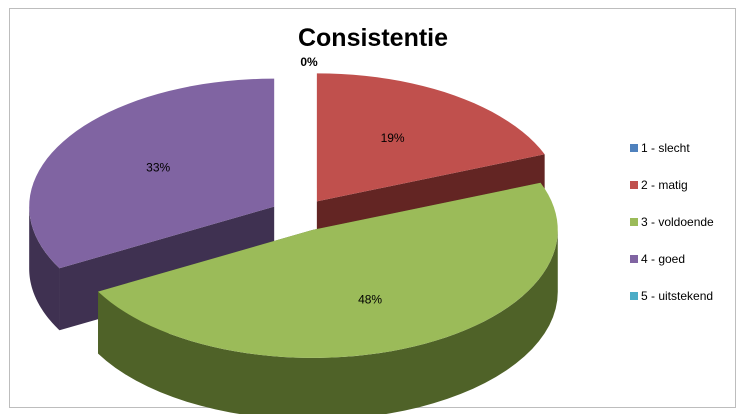 This screenshot has width=746, height=414. What do you see at coordinates (634, 222) in the screenshot?
I see `legend-swatch-3-voldoende` at bounding box center [634, 222].